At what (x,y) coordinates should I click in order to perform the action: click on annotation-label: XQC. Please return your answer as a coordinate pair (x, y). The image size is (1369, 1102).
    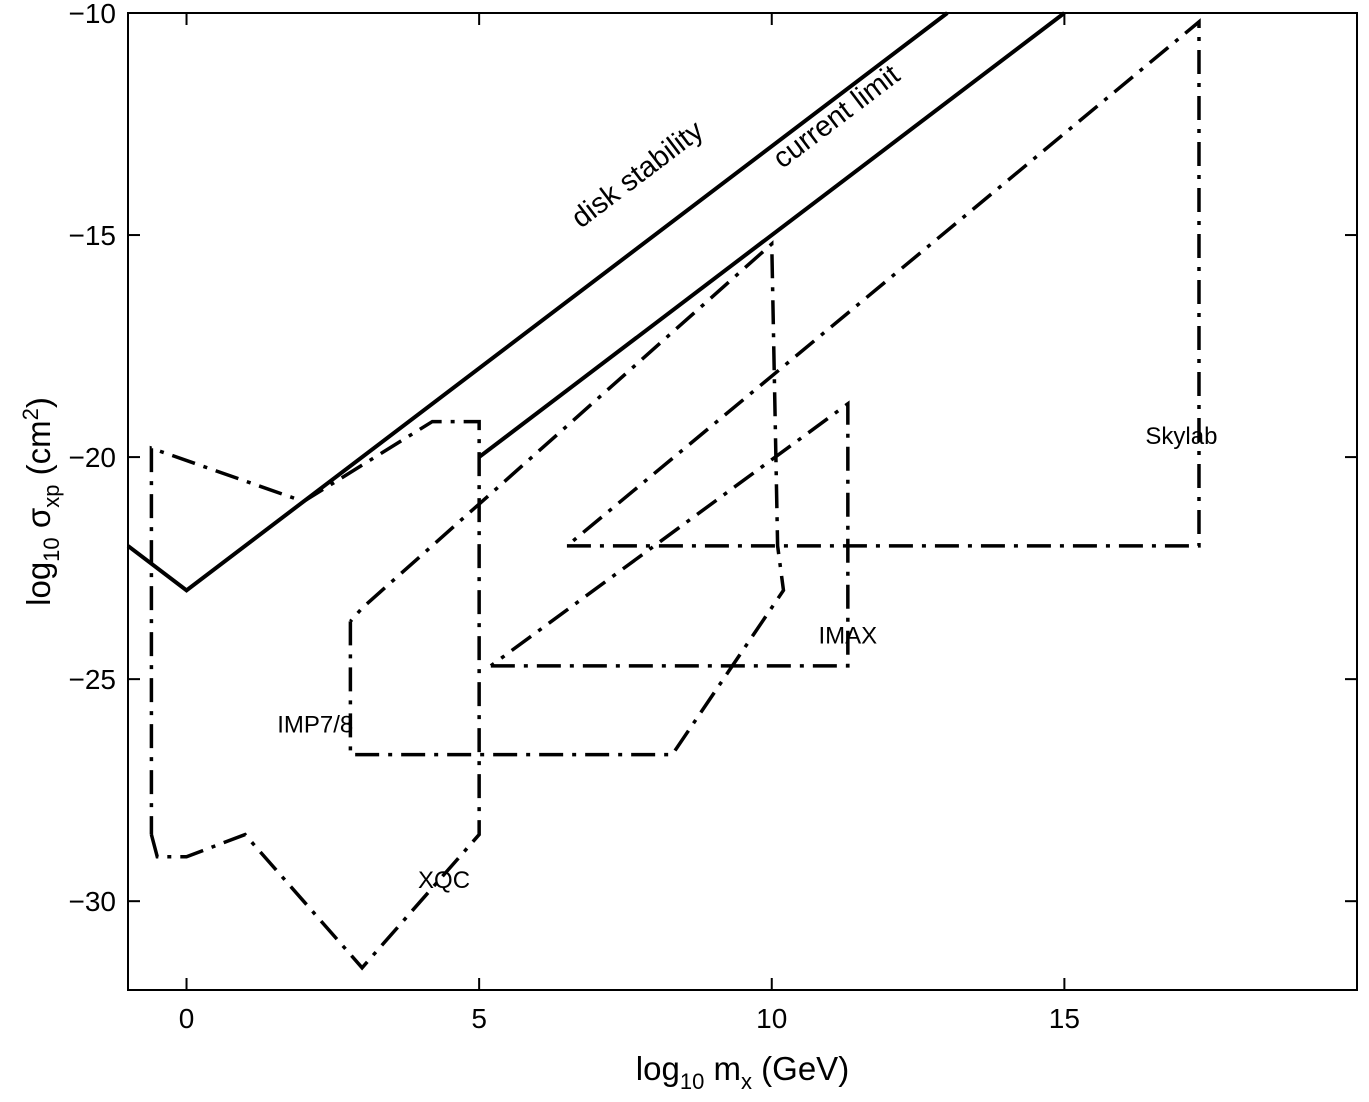
    Looking at the image, I should click on (444, 880).